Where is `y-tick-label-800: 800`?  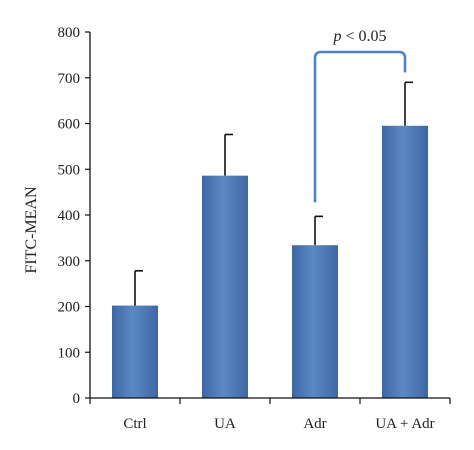
y-tick-label-800: 800 is located at coordinates (69, 33).